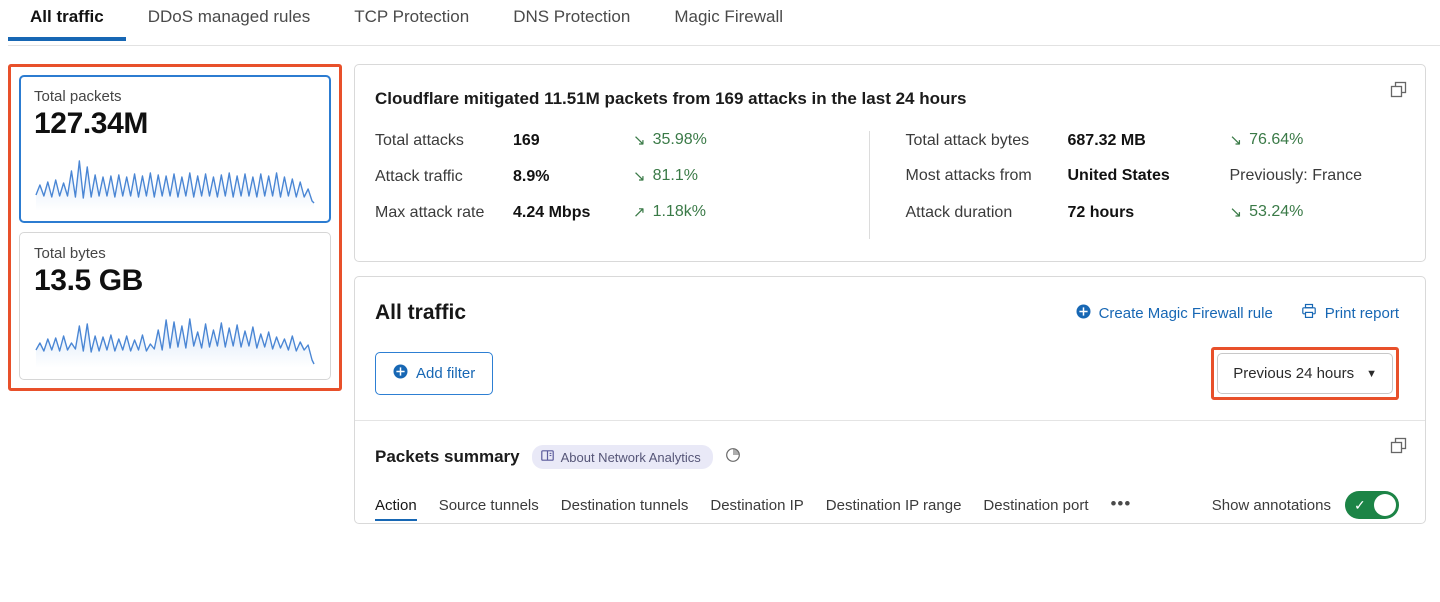  What do you see at coordinates (67, 20) in the screenshot?
I see `tab-all-traffic: All traffic` at bounding box center [67, 20].